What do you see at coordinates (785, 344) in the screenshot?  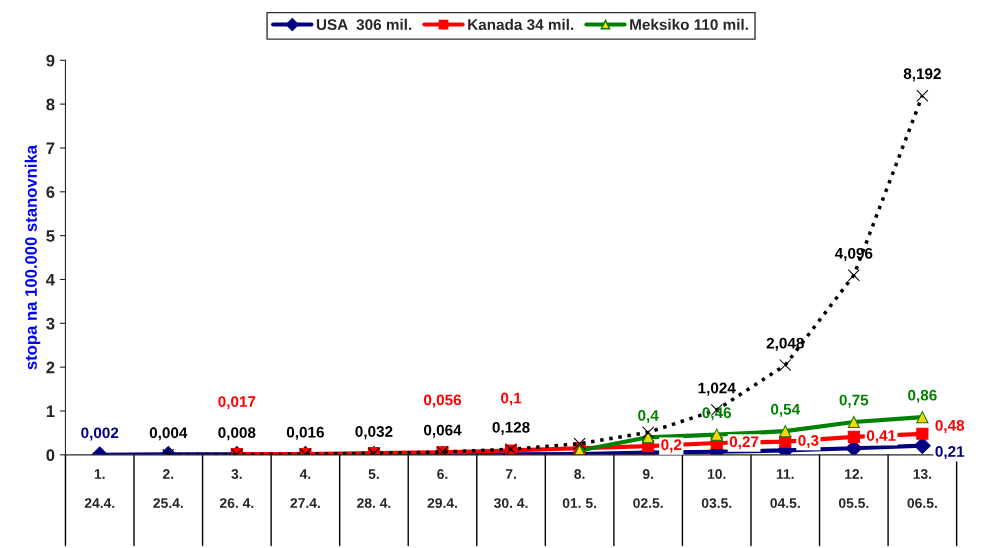 I see `data-label: 2,048` at bounding box center [785, 344].